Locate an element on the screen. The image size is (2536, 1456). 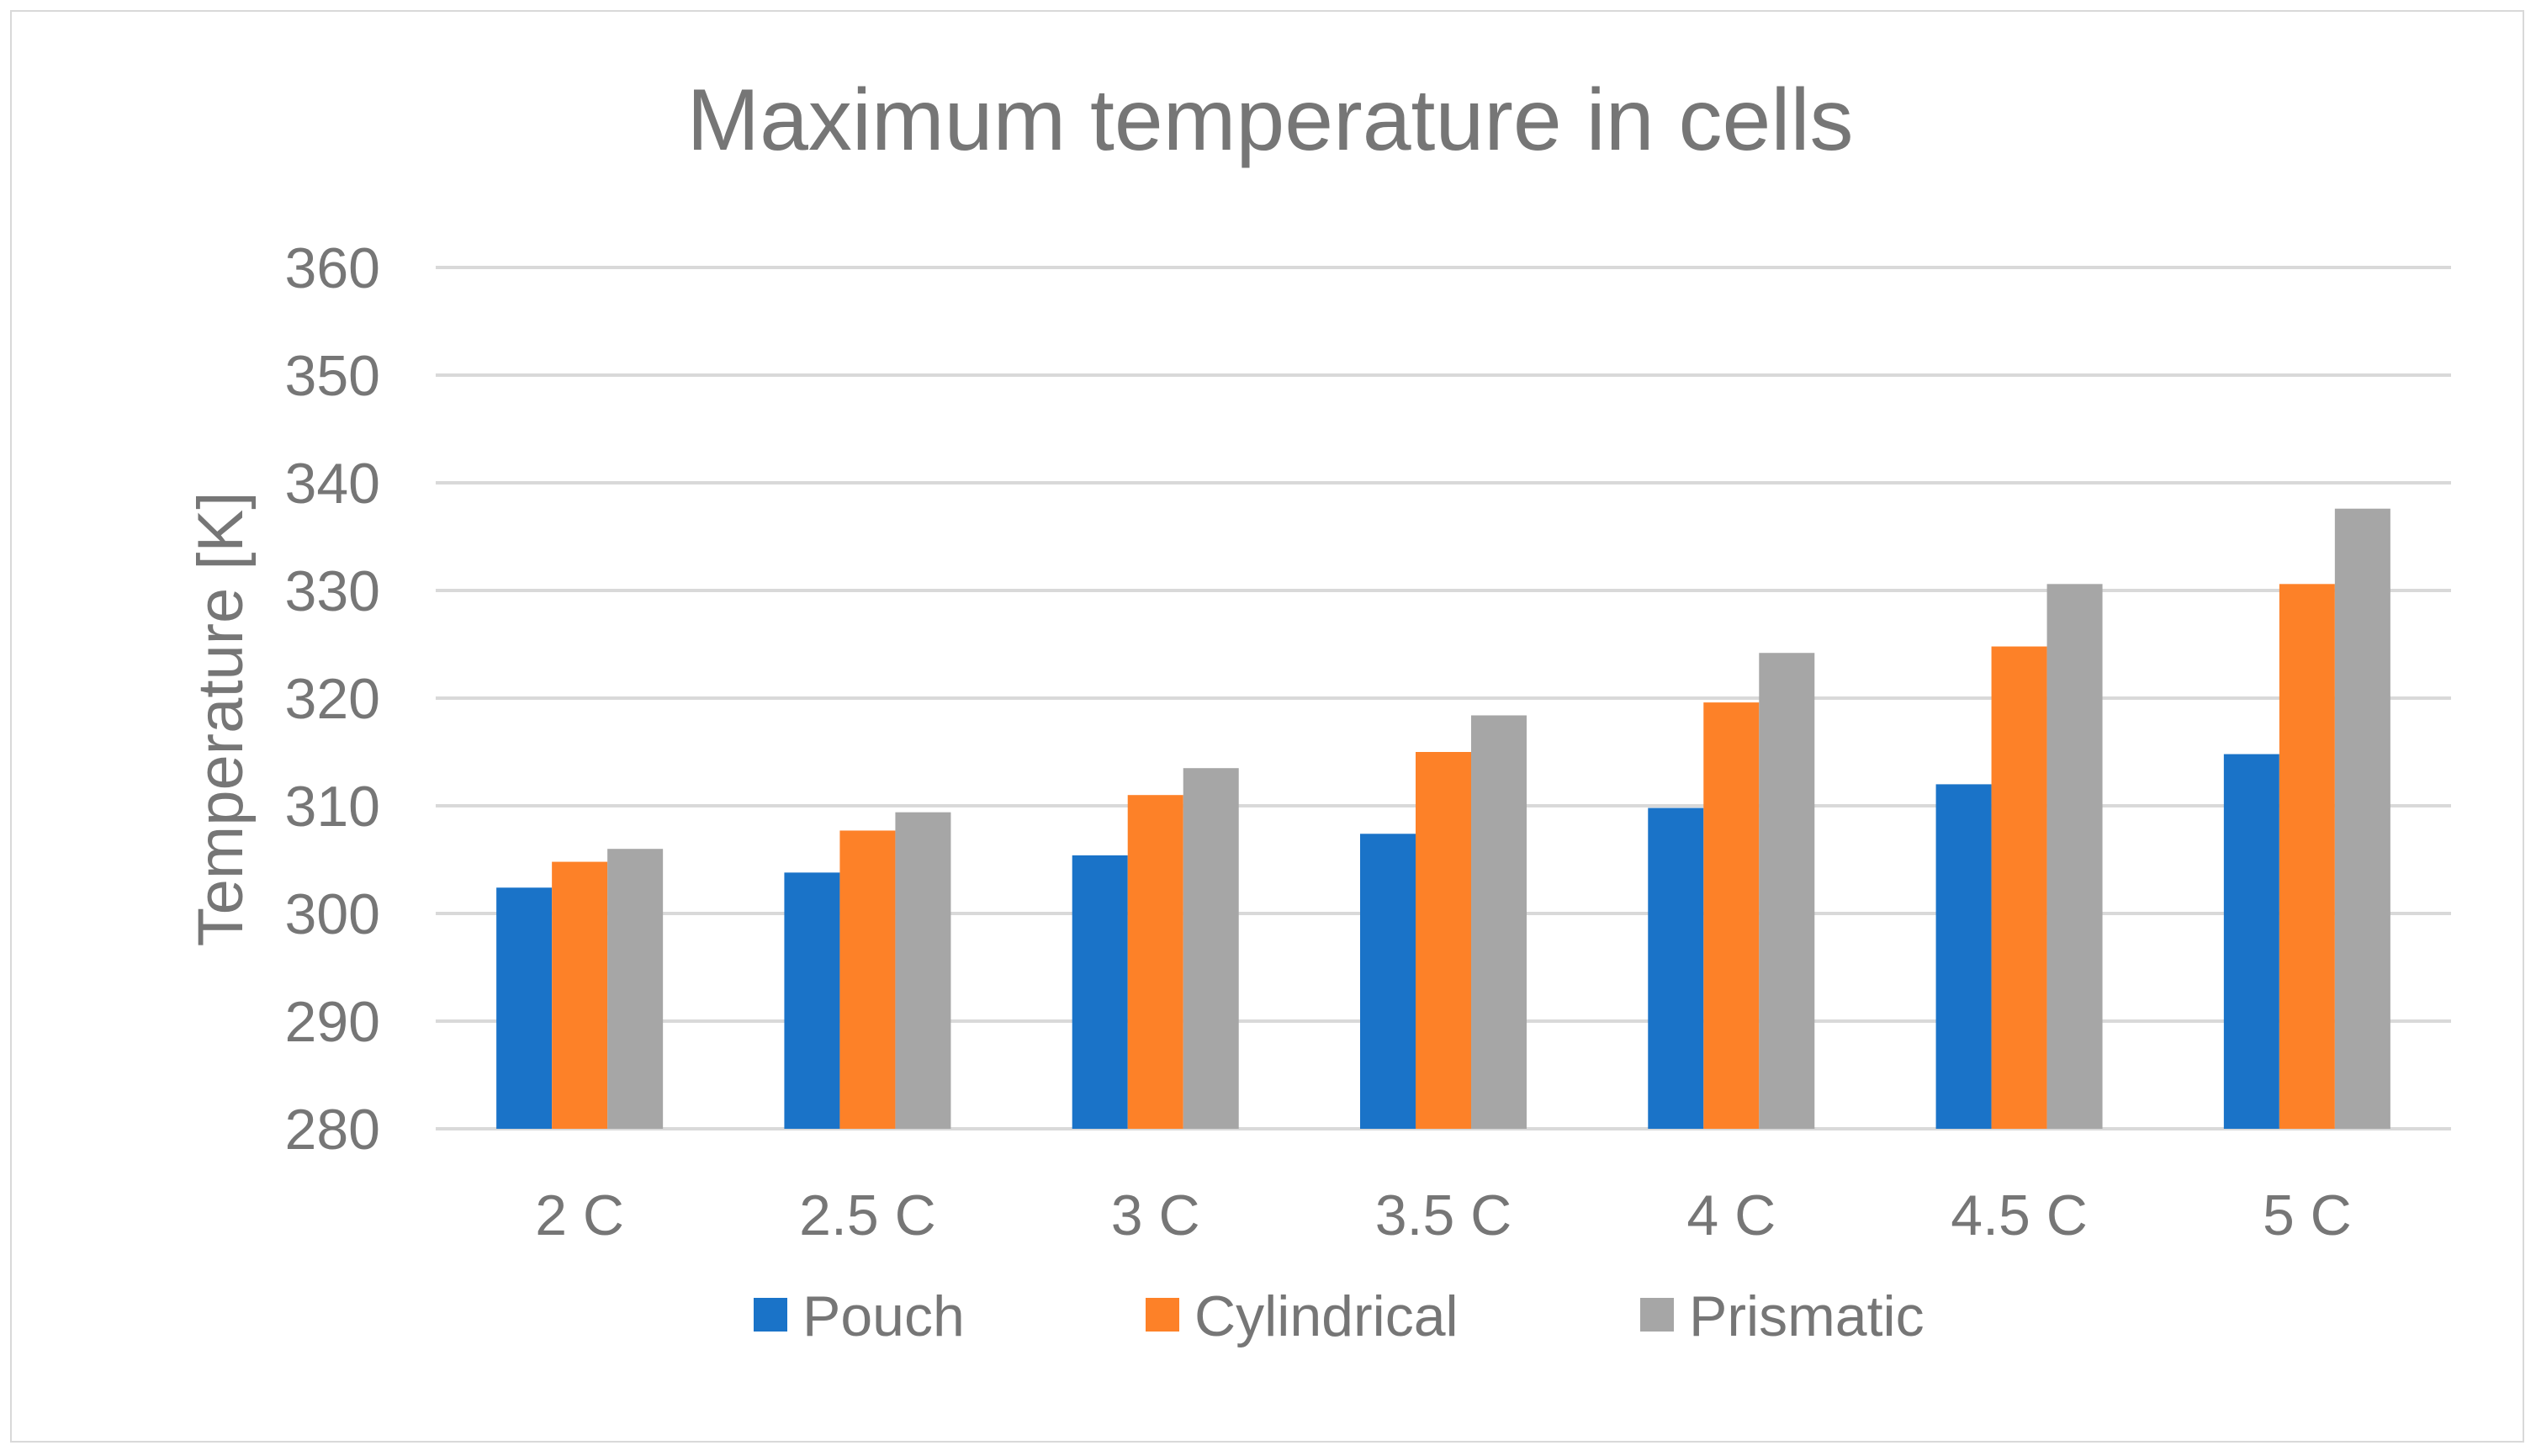
legend-swatch-cylindrical is located at coordinates (1163, 1315).